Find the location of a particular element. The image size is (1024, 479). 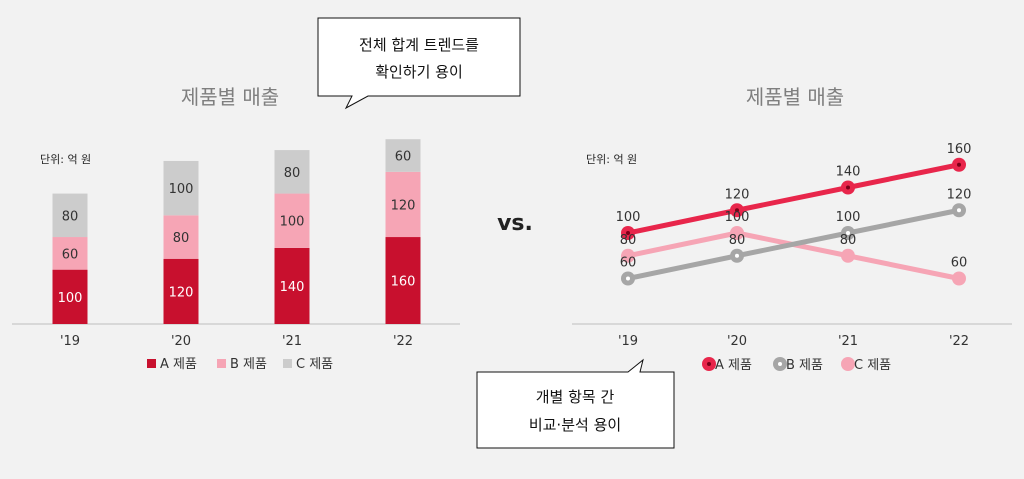

bar-label-a-2: 140 is located at coordinates (292, 287).